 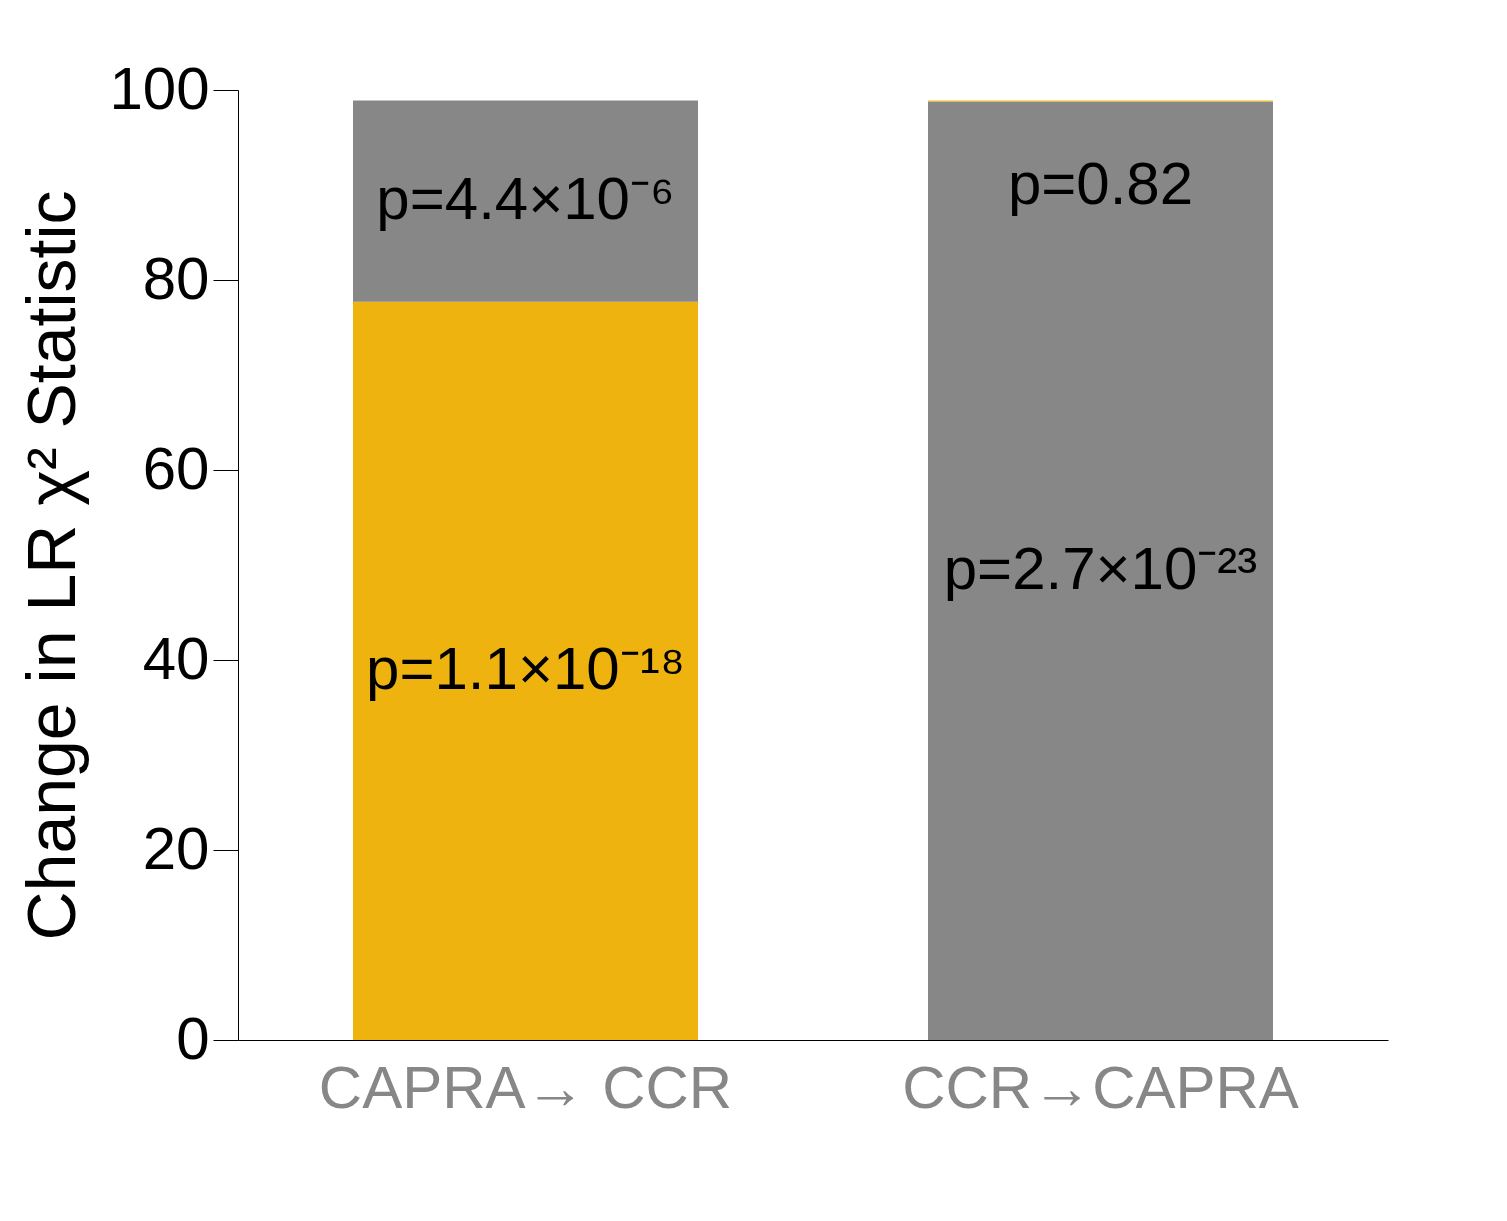 I want to click on annotation: p=2.7×10⁻²³, so click(x=1100, y=568).